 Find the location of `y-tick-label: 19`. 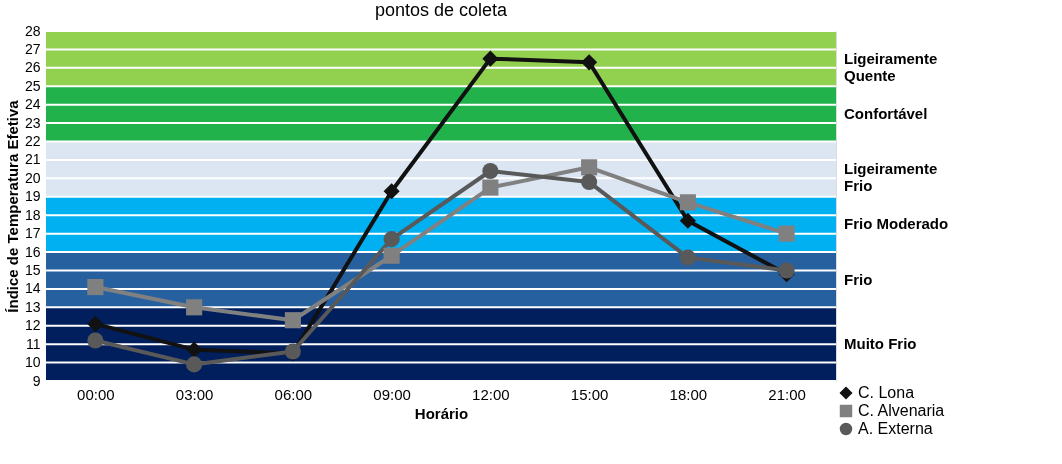

y-tick-label: 19 is located at coordinates (32, 196).